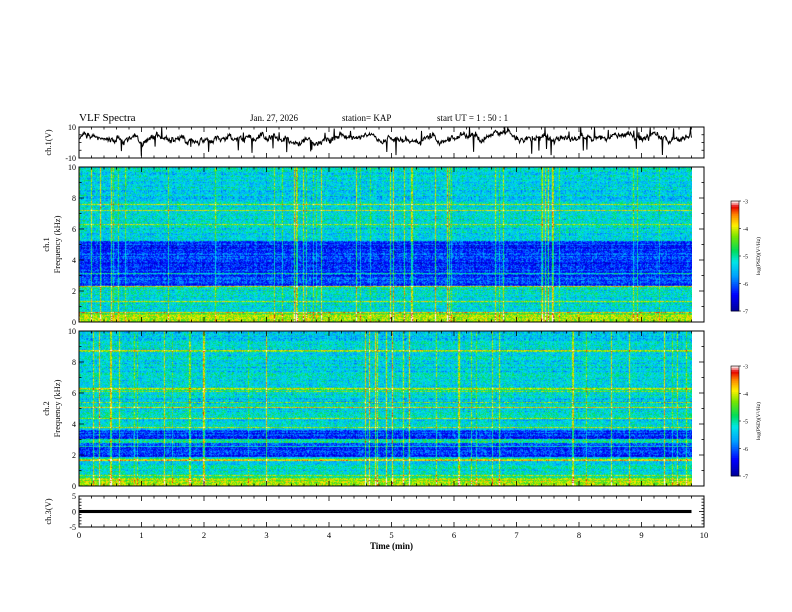 This screenshot has height=612, width=792. I want to click on ch2-spectrogram-ylabel: ch.2, so click(46, 408).